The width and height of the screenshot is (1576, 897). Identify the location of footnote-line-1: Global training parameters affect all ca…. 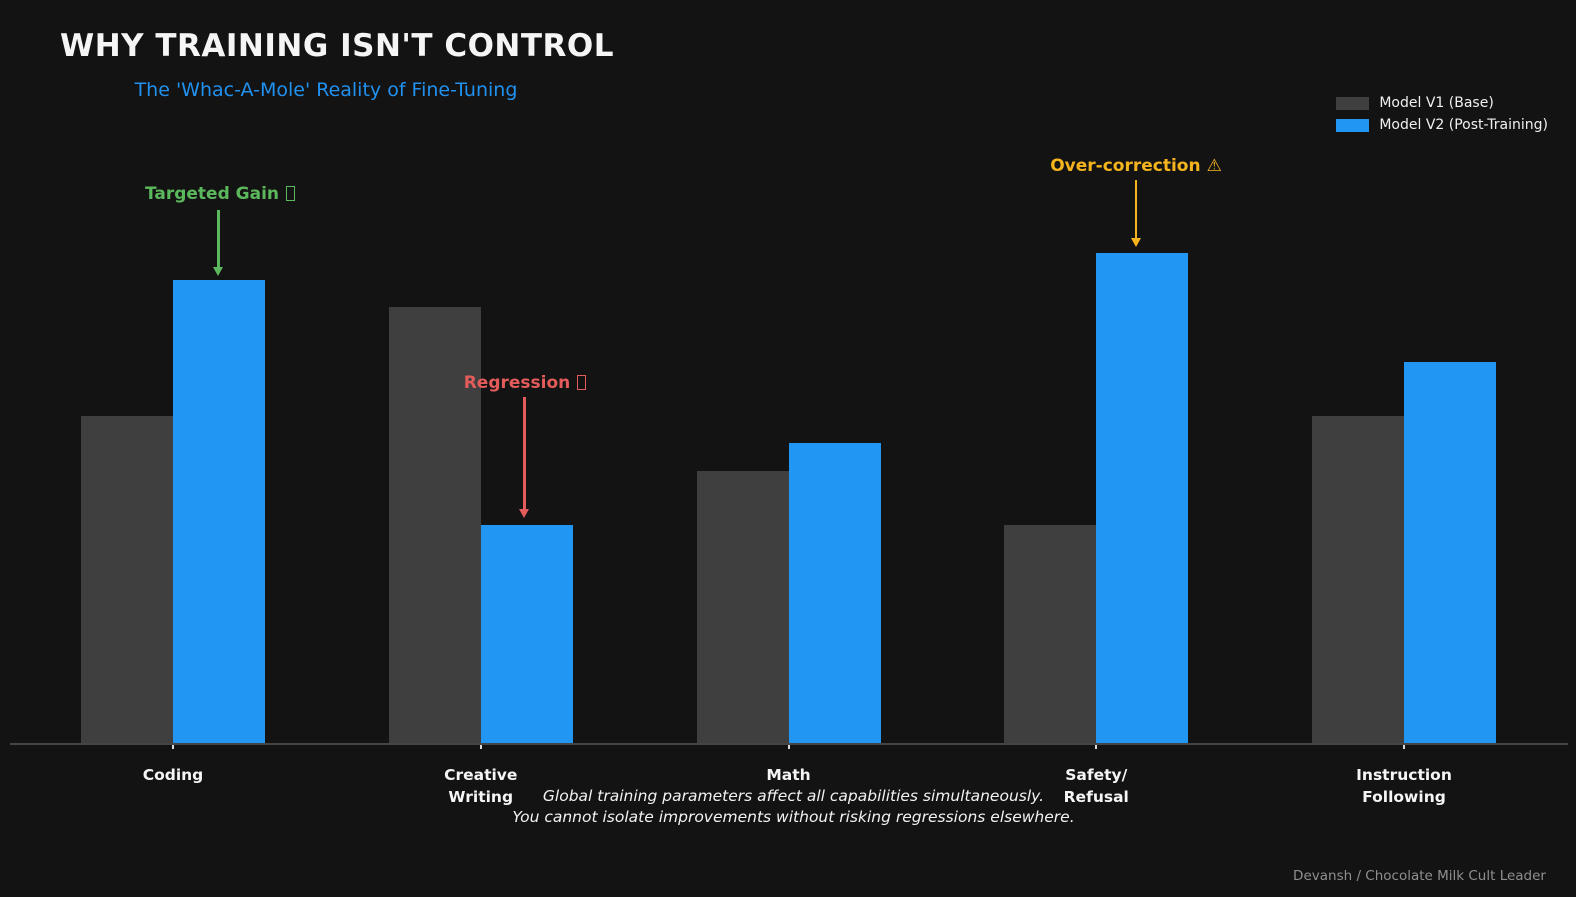
(793, 796).